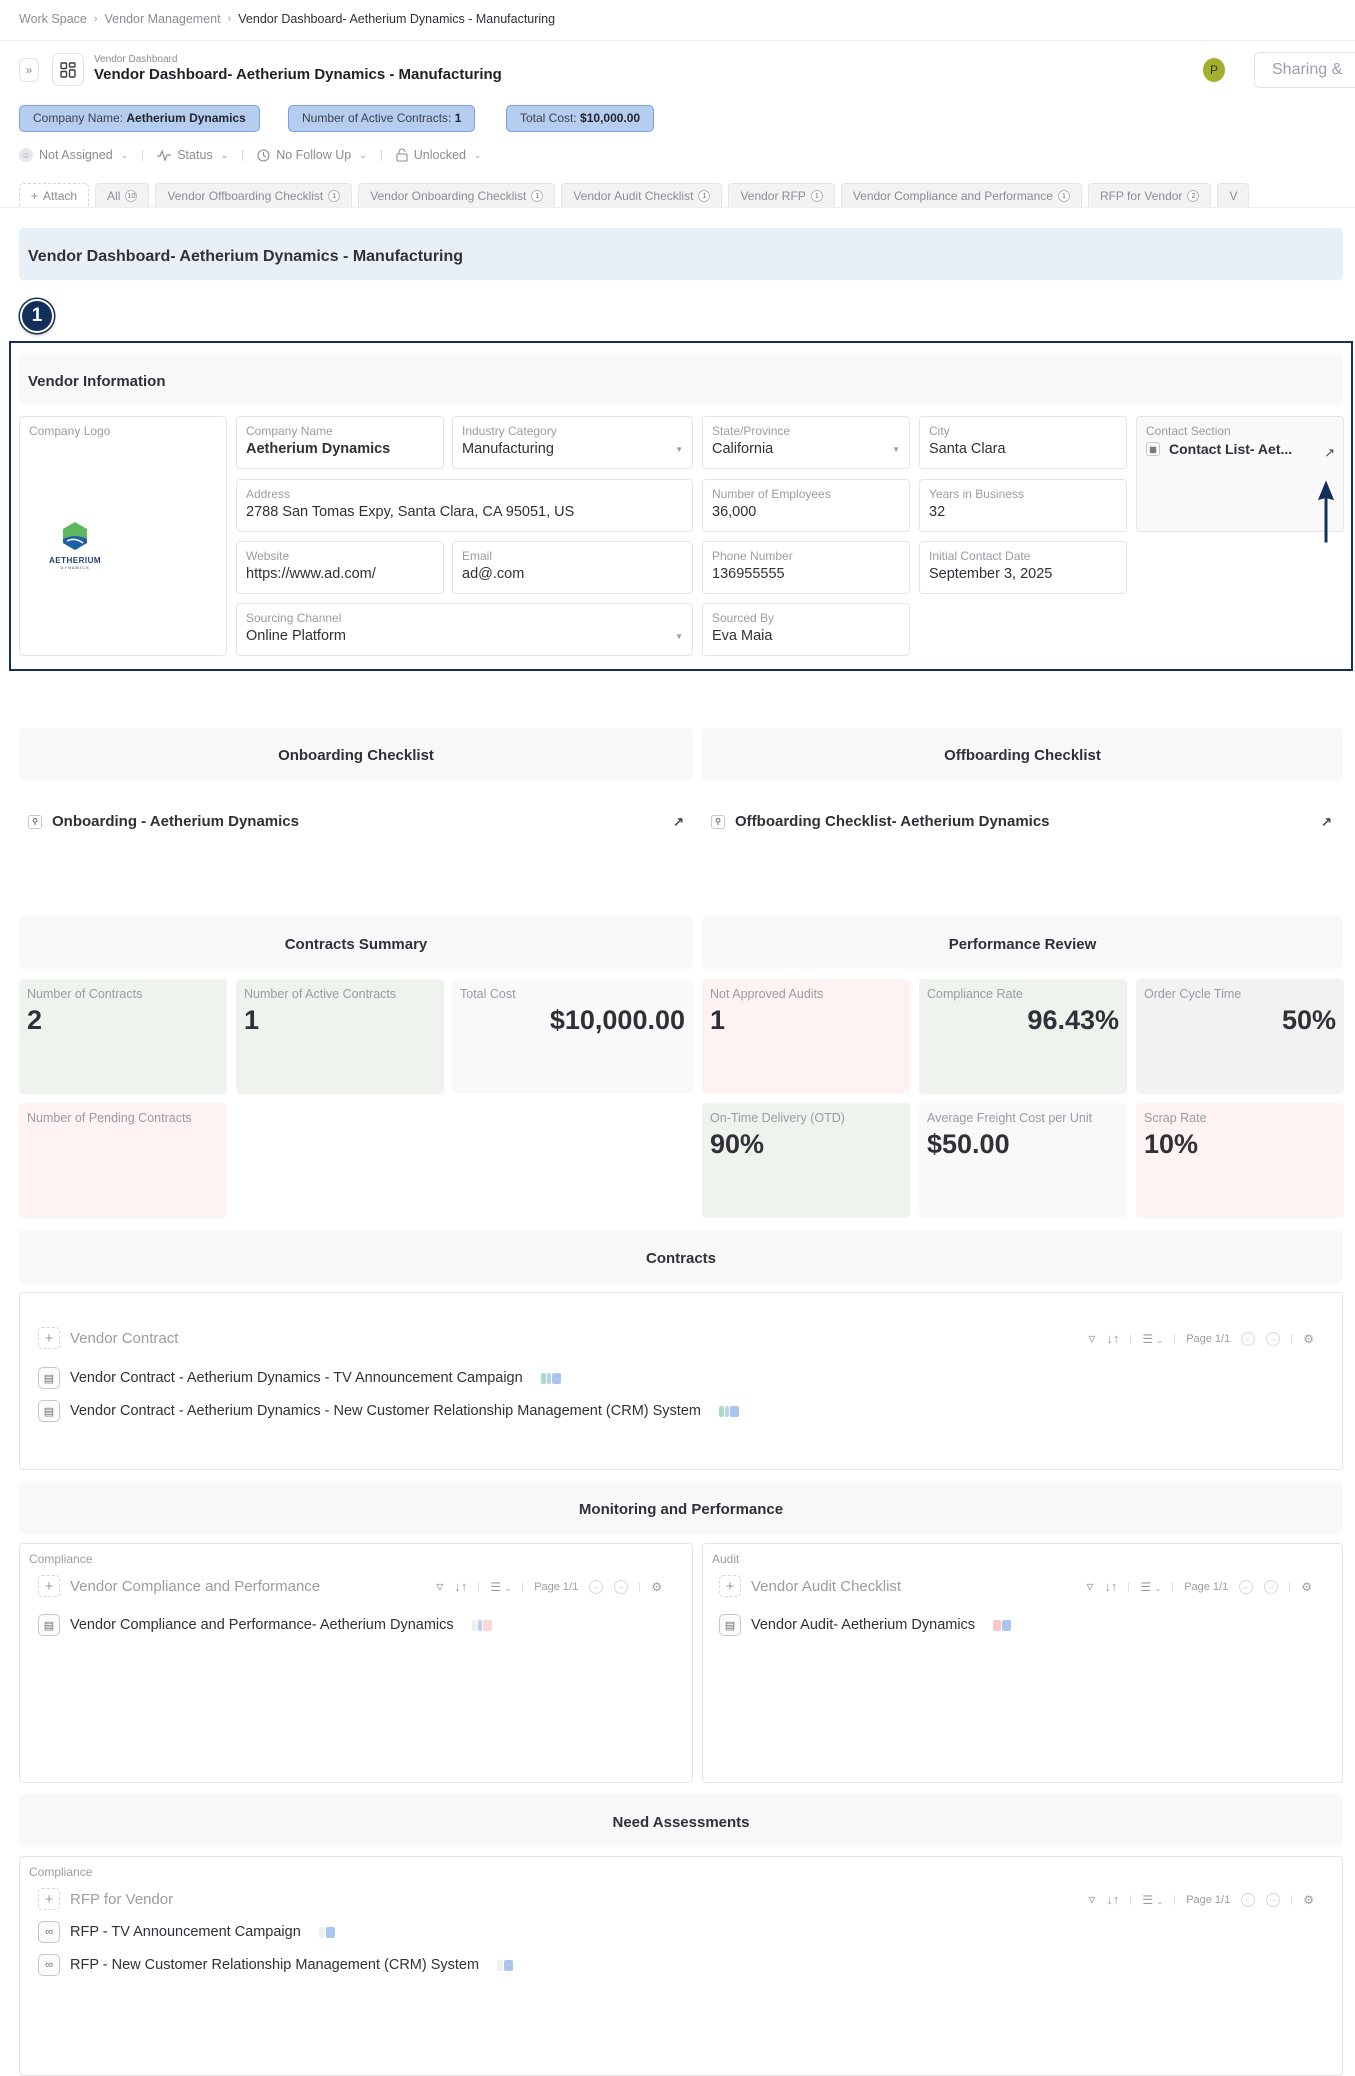 The height and width of the screenshot is (2076, 1355). I want to click on tab-vendor-compliance-performance: Vendor Compliance and Performance 1, so click(961, 195).